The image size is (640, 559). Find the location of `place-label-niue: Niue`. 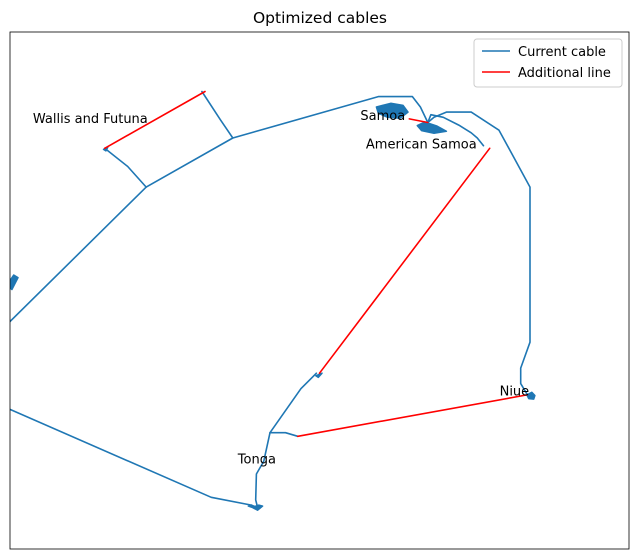

place-label-niue: Niue is located at coordinates (515, 392).